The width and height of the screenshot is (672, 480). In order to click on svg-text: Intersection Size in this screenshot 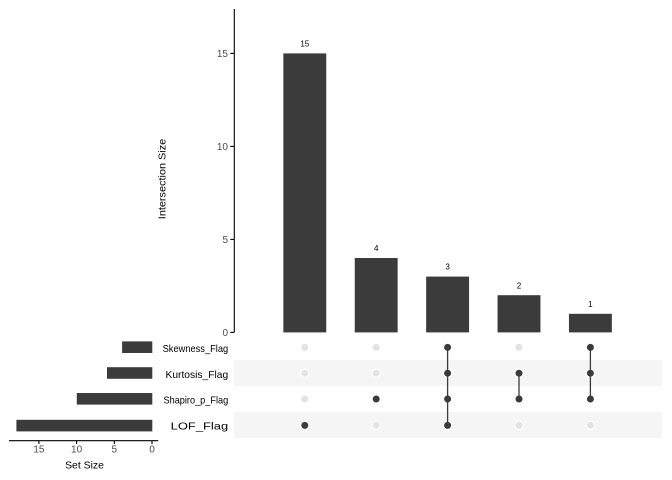, I will do `click(163, 179)`.